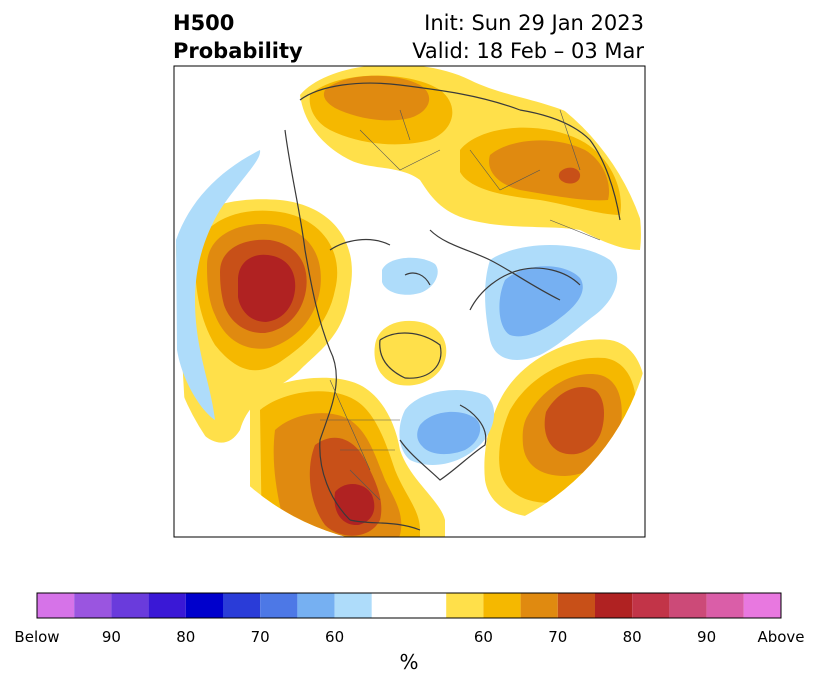  Describe the element at coordinates (409, 662) in the screenshot. I see `colorbar-unit: %` at that location.